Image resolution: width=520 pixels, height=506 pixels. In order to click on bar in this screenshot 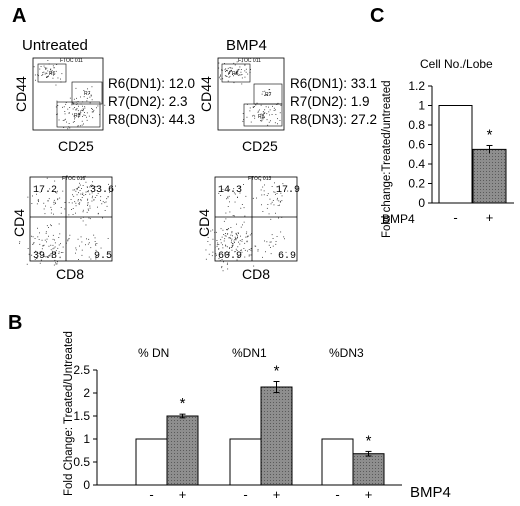, I will do `click(337, 462)`.